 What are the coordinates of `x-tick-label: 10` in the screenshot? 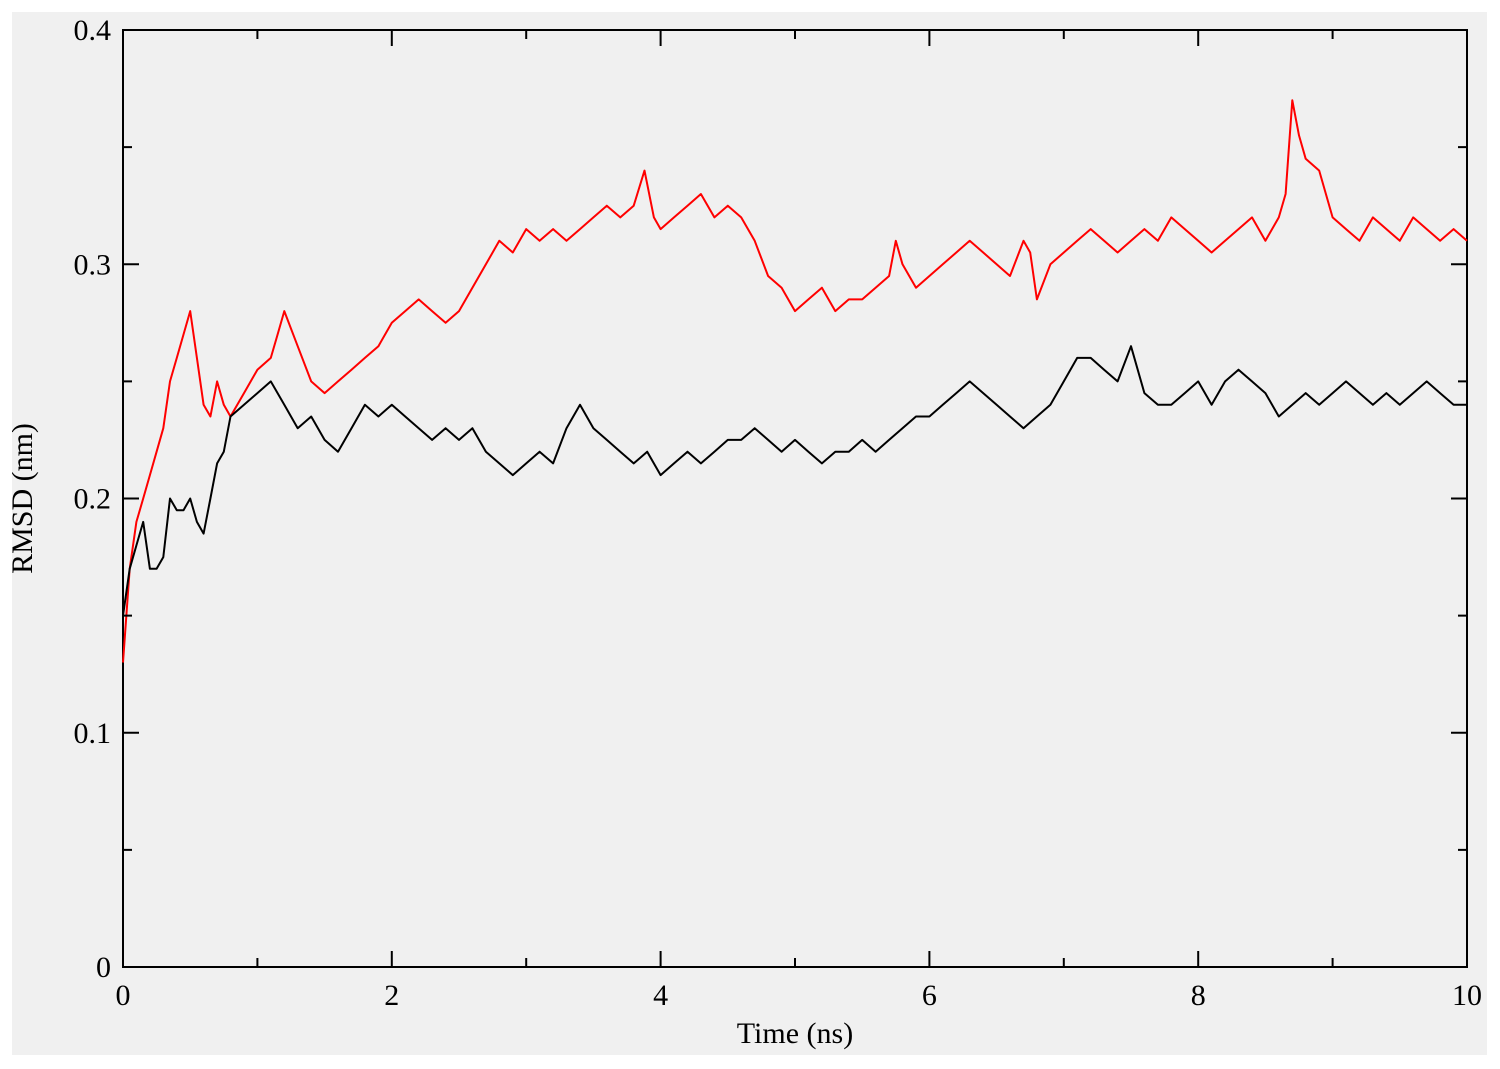 It's located at (1467, 995).